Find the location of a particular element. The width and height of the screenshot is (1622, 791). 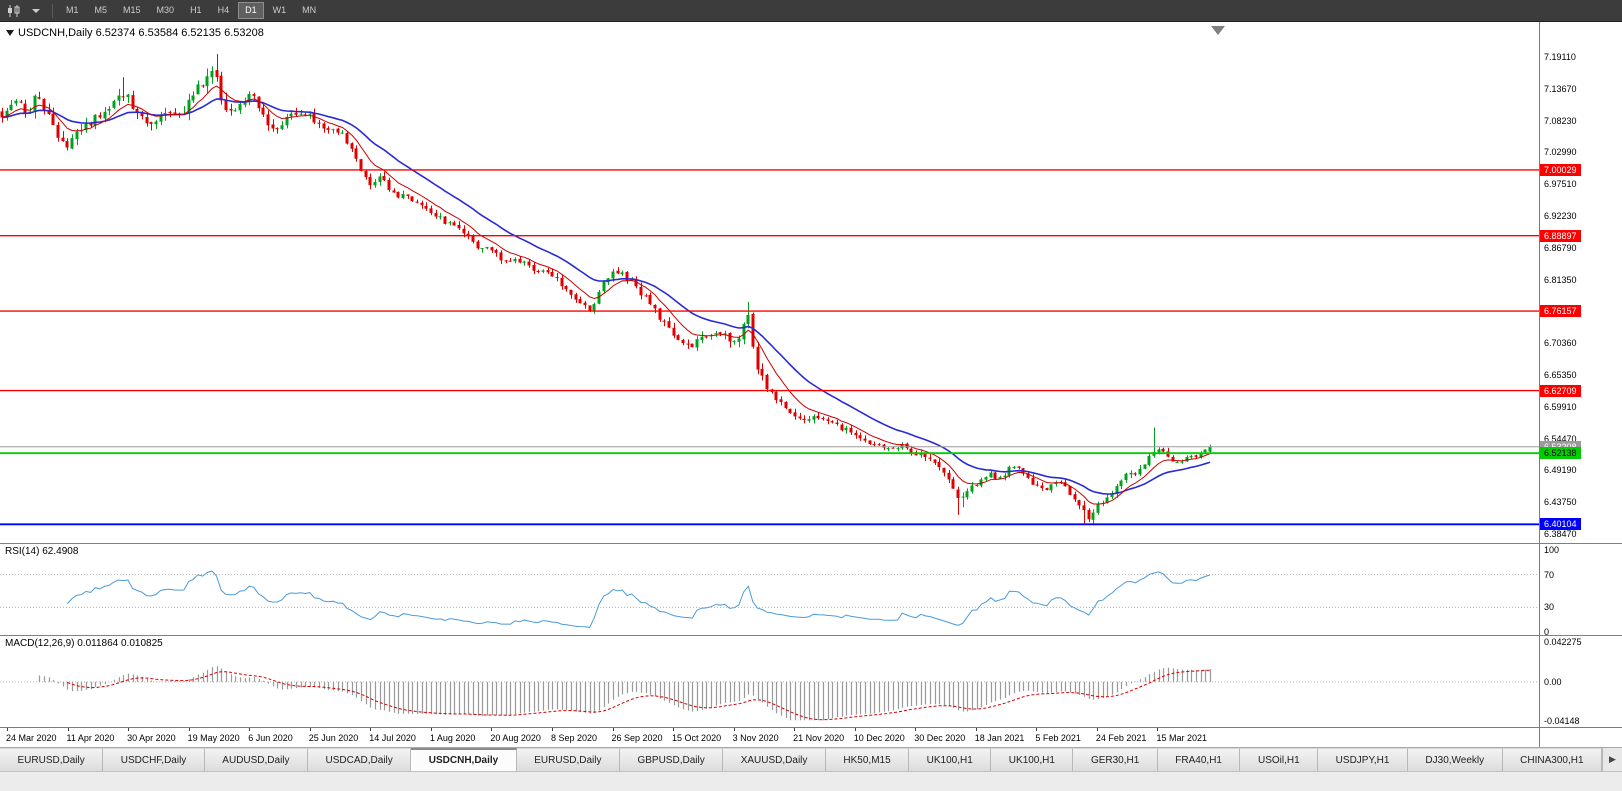

price-axis-label: 7.19110 is located at coordinates (1560, 57).